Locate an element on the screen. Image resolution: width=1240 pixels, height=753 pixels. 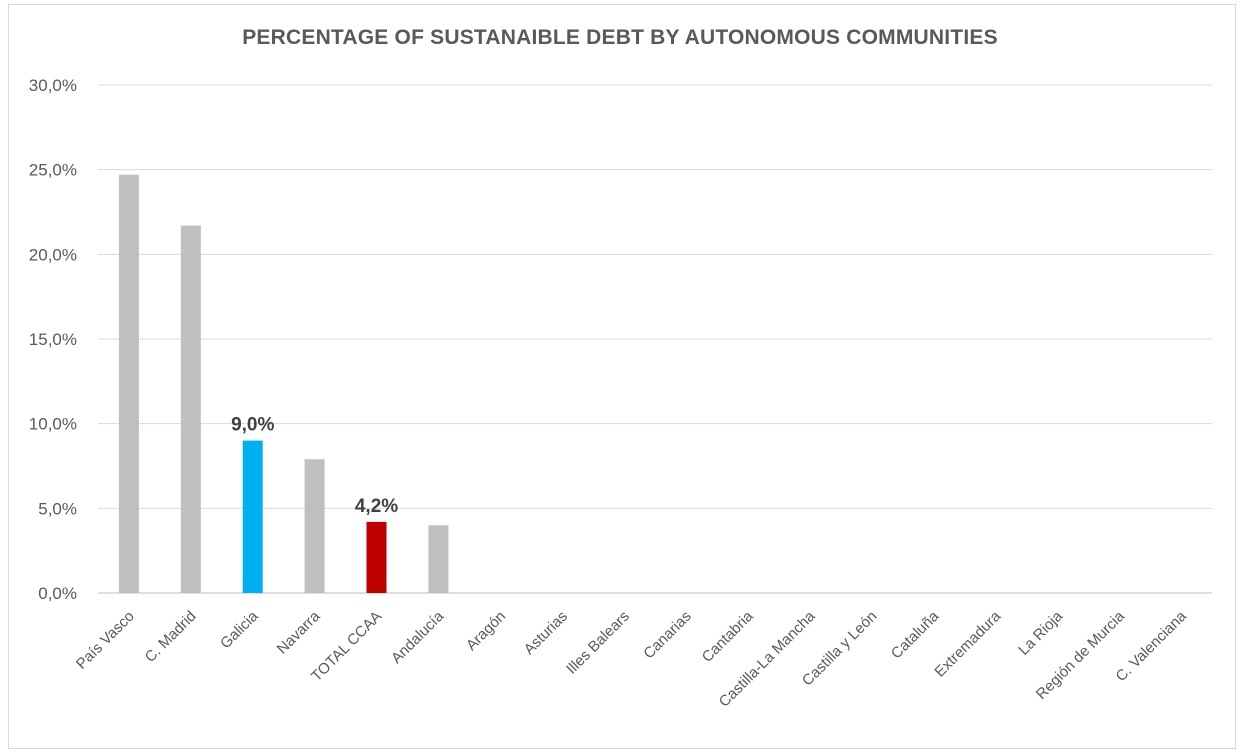
y-tick-label: 0,0% is located at coordinates (57, 593).